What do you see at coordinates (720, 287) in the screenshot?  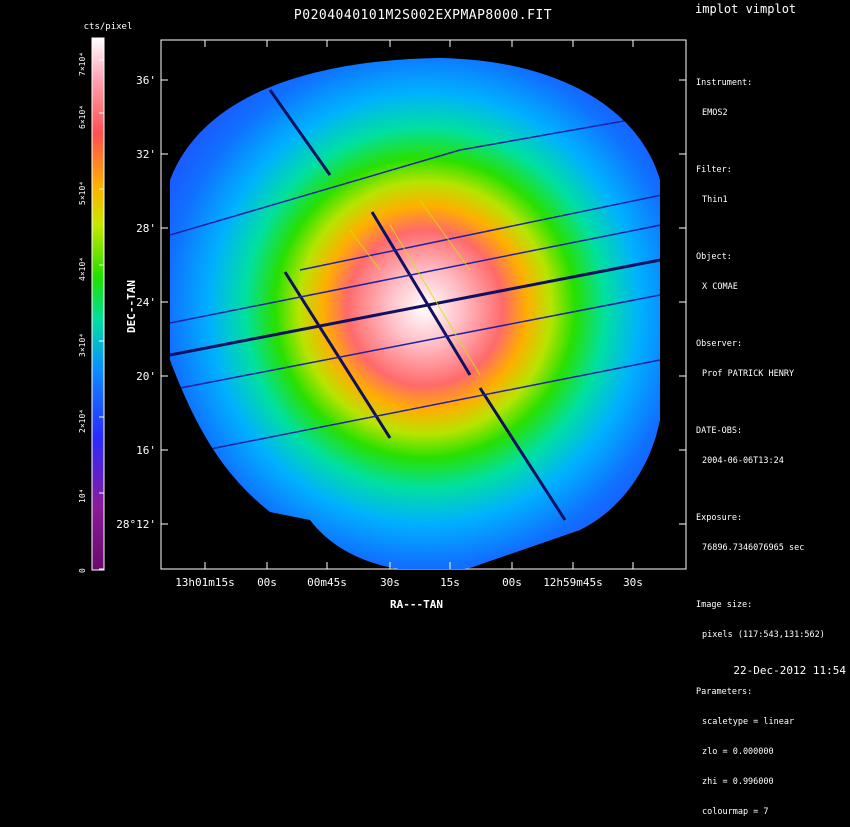 I see `info-value: X COMAE` at bounding box center [720, 287].